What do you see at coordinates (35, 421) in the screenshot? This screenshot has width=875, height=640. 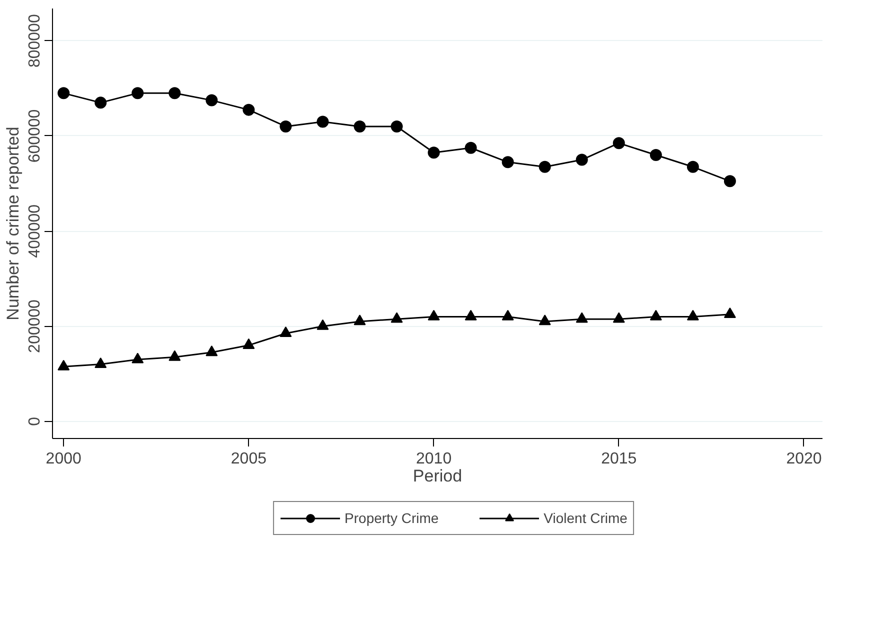 I see `y-tick-label: 0` at bounding box center [35, 421].